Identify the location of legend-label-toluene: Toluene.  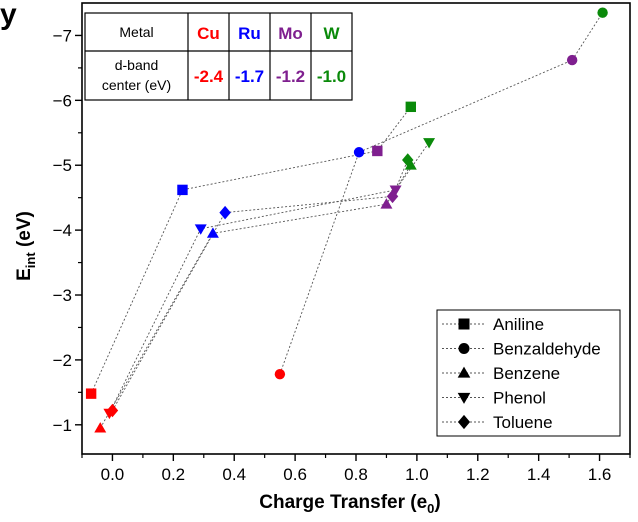
(523, 422).